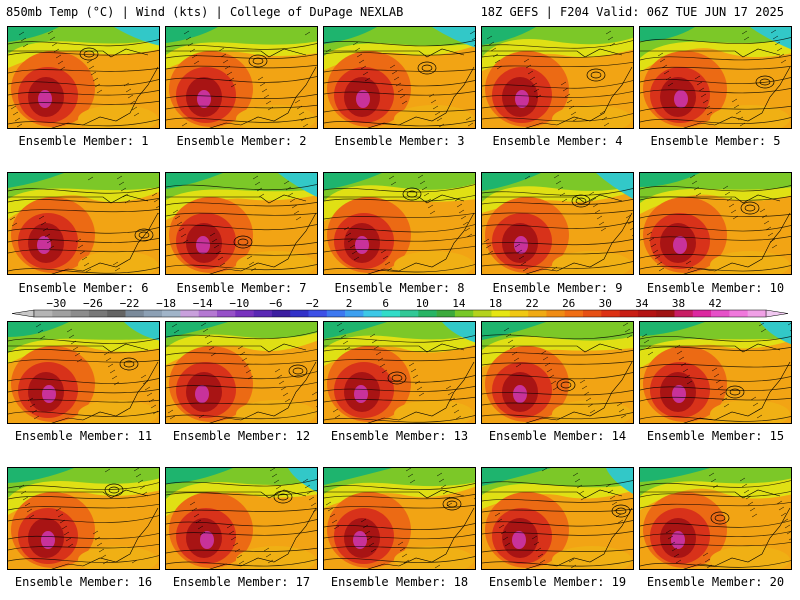  I want to click on ensemble-member-13-label: Ensemble Member: 13, so click(399, 436).